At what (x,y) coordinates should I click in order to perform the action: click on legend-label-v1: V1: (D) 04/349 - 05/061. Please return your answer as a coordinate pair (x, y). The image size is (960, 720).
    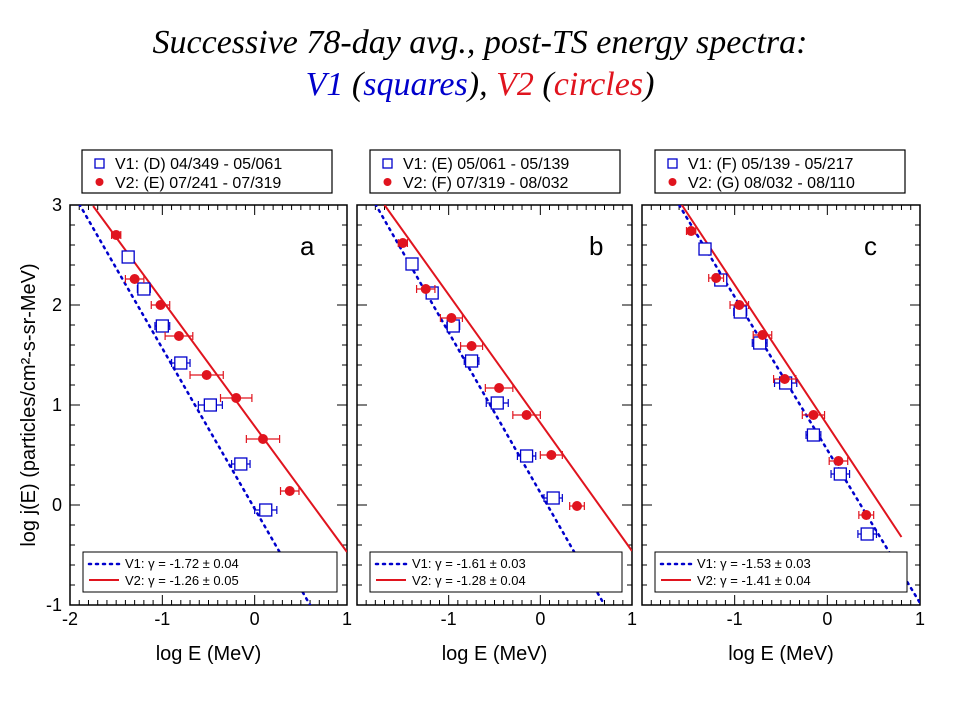
    Looking at the image, I should click on (198, 164).